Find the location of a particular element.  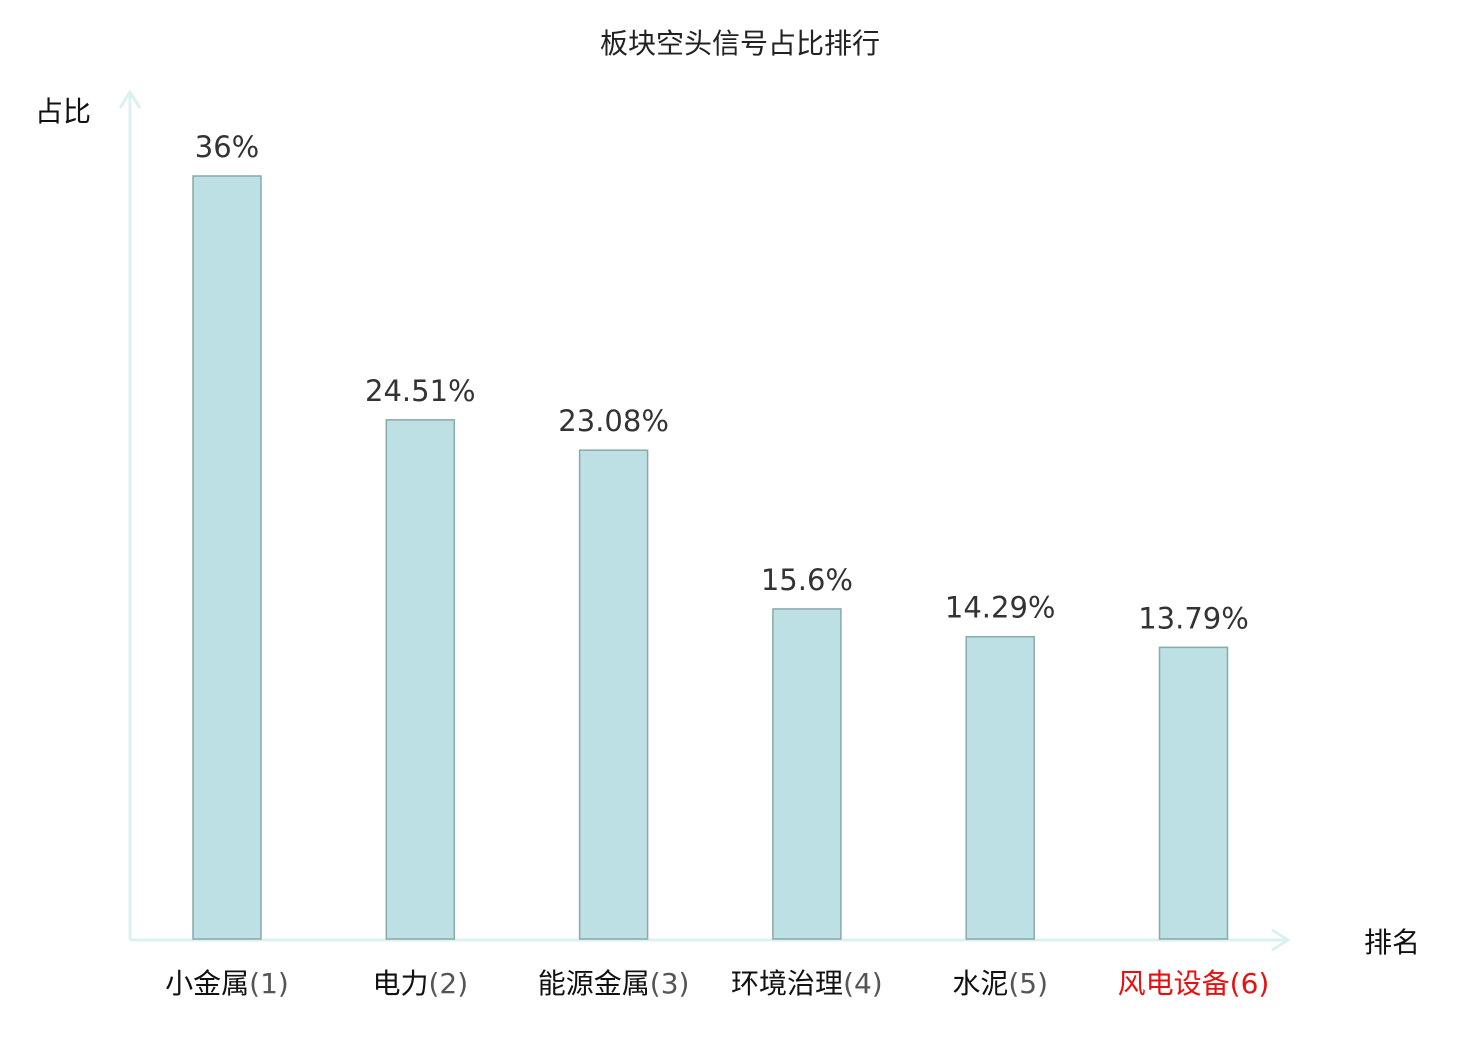

chart-title: 板块空头信号占比排行 is located at coordinates (740, 43).